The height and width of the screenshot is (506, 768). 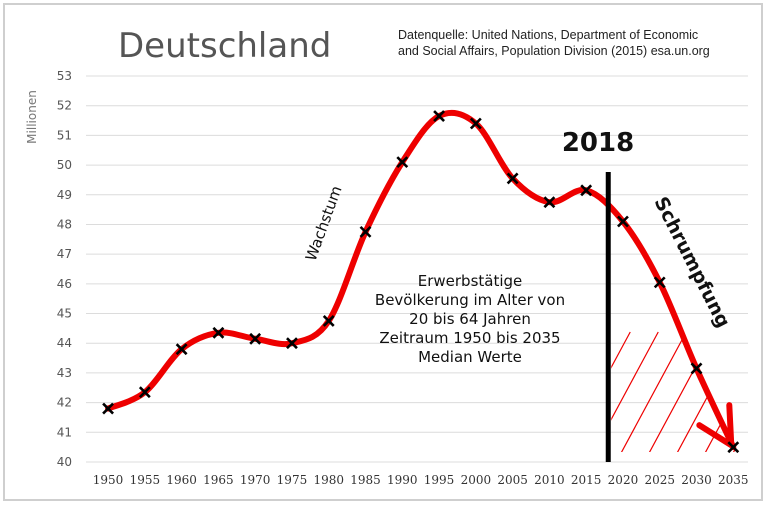 What do you see at coordinates (733, 480) in the screenshot?
I see `x-tick-label: 2035` at bounding box center [733, 480].